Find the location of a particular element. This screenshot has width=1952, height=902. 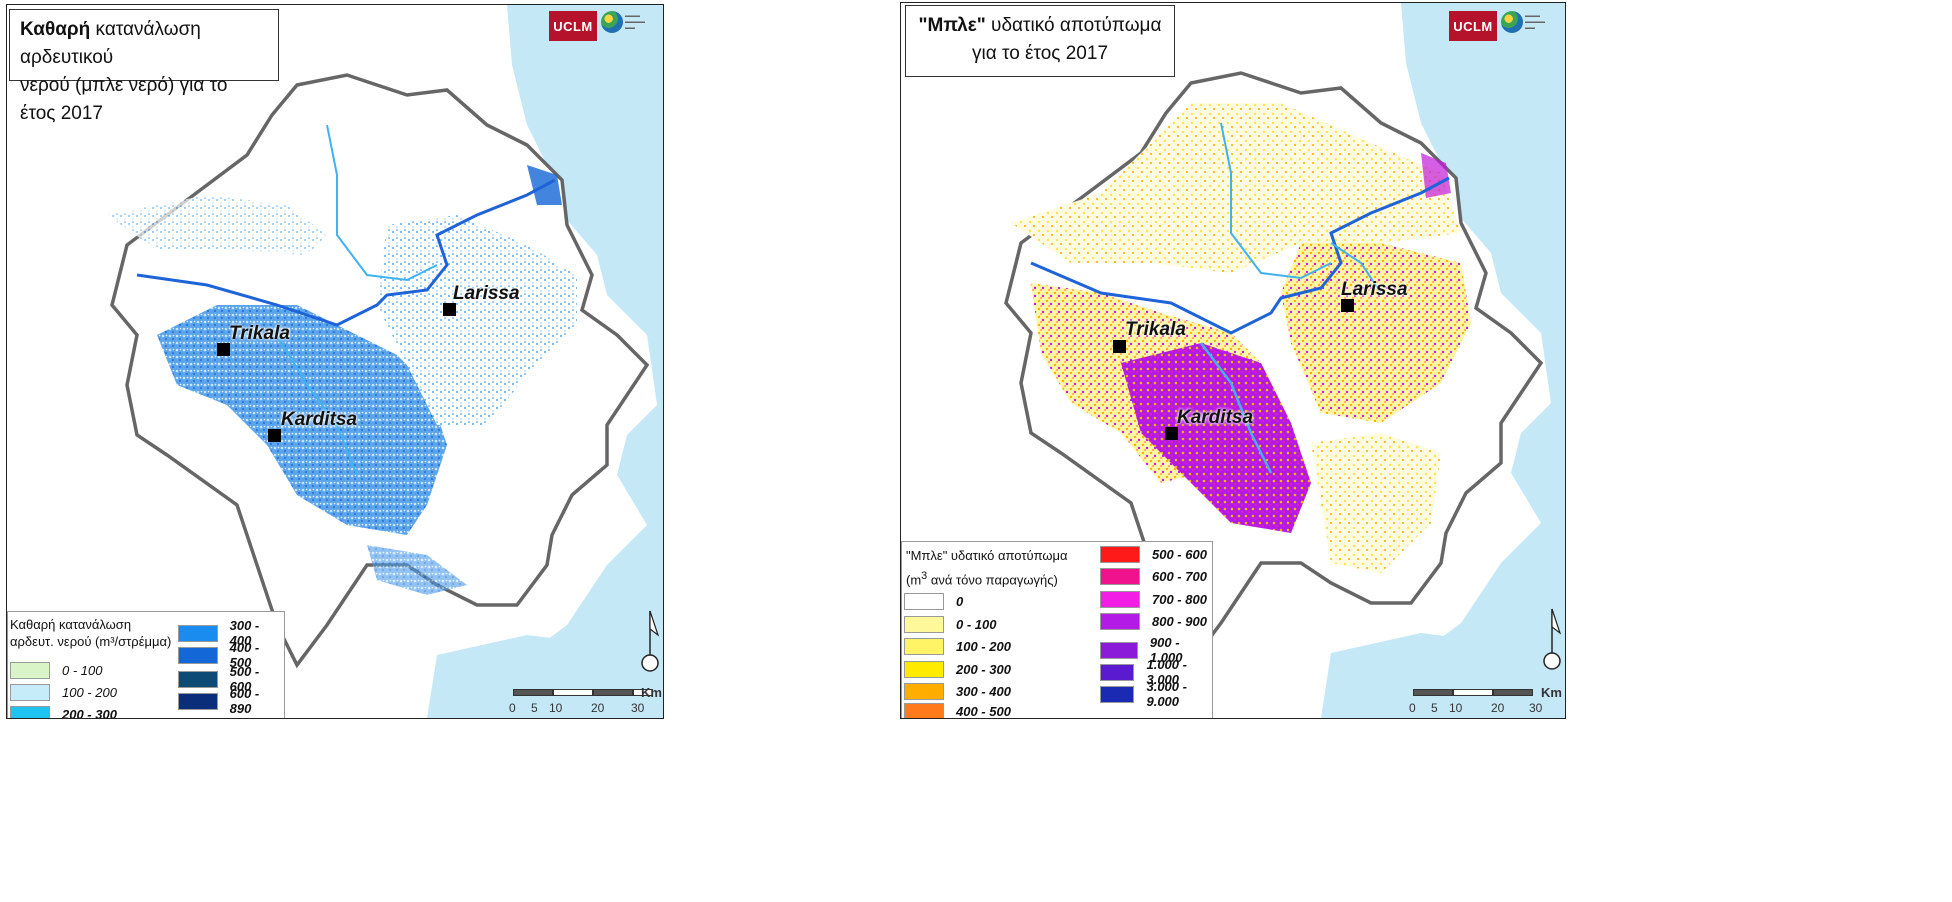

legend-label: 0 - 100 is located at coordinates (82, 670).